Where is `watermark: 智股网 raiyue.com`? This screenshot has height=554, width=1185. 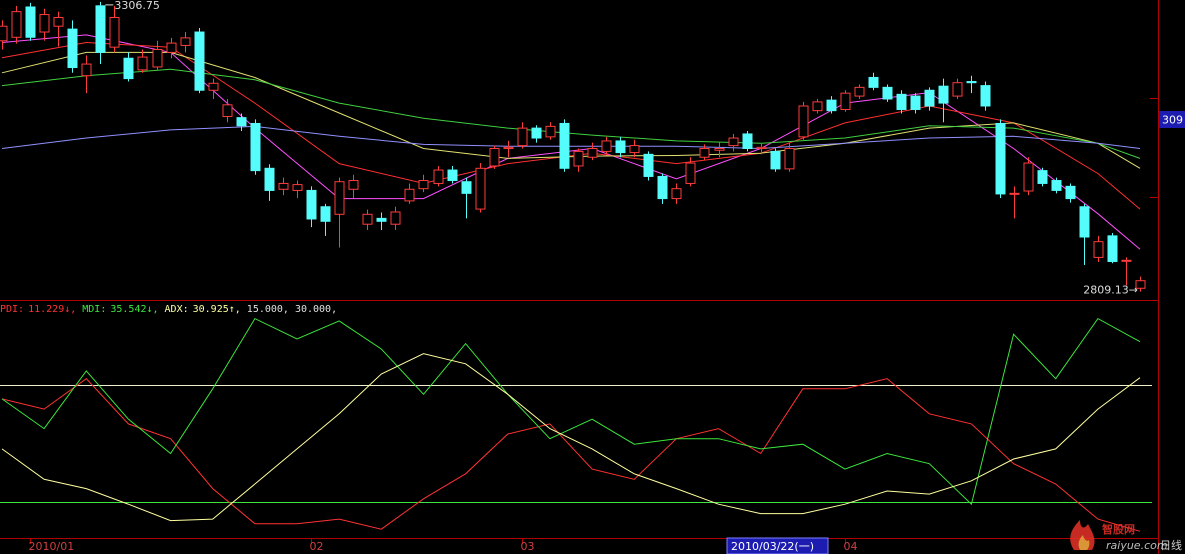
watermark: 智股网 raiyue.com is located at coordinates (1119, 536).